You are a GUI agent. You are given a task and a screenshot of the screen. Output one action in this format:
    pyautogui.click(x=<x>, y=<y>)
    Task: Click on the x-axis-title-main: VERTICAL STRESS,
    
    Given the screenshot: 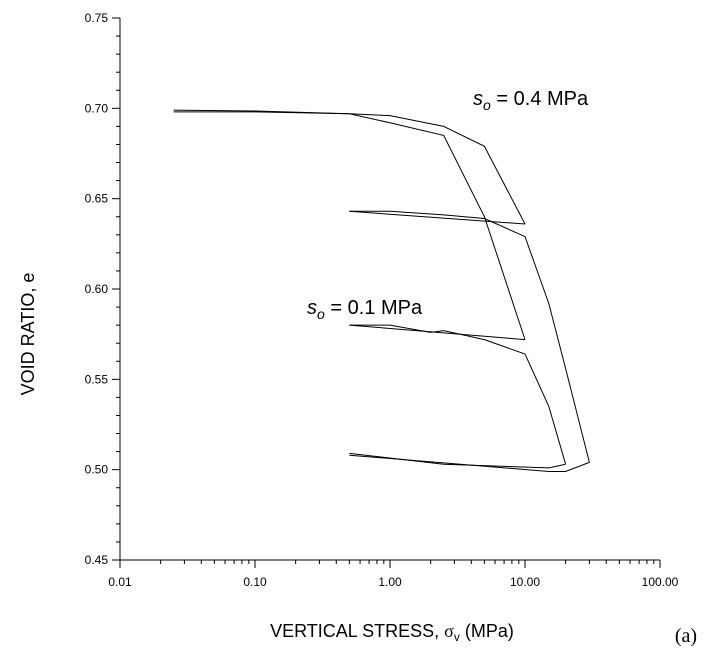 What is the action you would take?
    pyautogui.click(x=357, y=631)
    